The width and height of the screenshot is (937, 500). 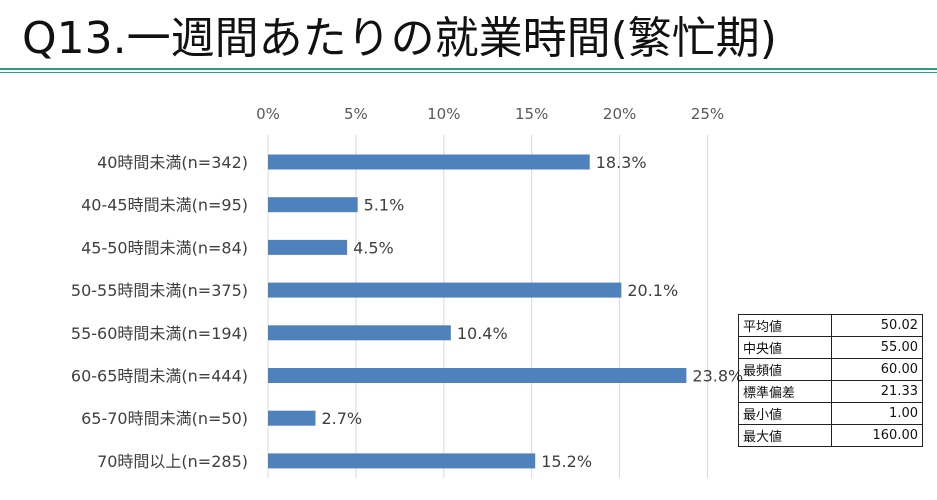 What do you see at coordinates (877, 347) in the screenshot?
I see `stats-value: 55.00` at bounding box center [877, 347].